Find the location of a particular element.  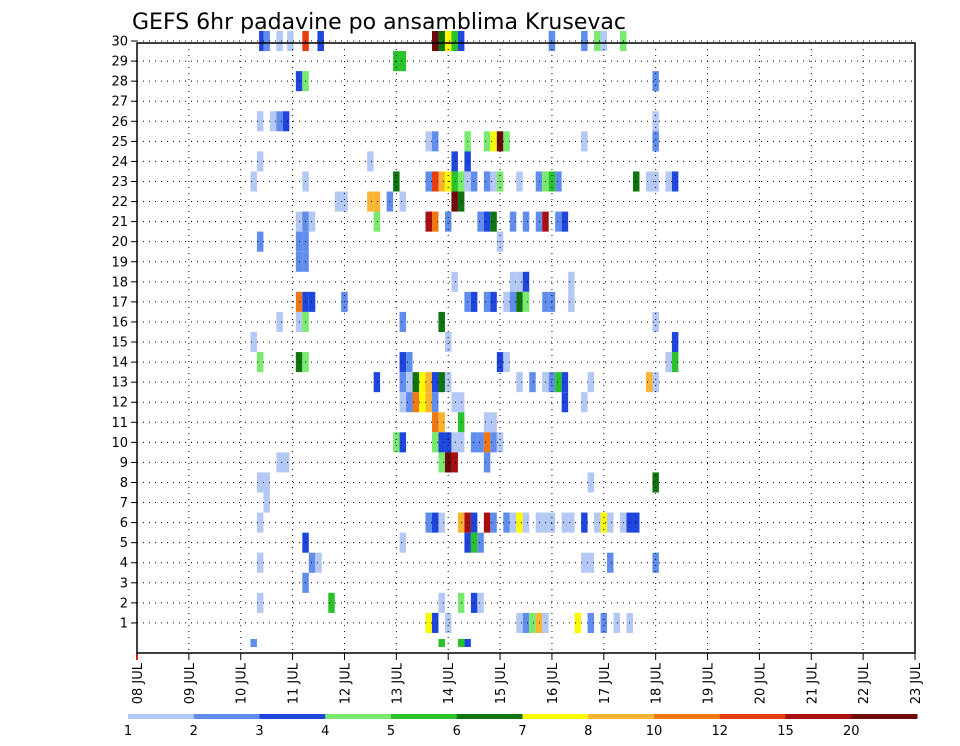

colorbar-label: 3 is located at coordinates (259, 731).